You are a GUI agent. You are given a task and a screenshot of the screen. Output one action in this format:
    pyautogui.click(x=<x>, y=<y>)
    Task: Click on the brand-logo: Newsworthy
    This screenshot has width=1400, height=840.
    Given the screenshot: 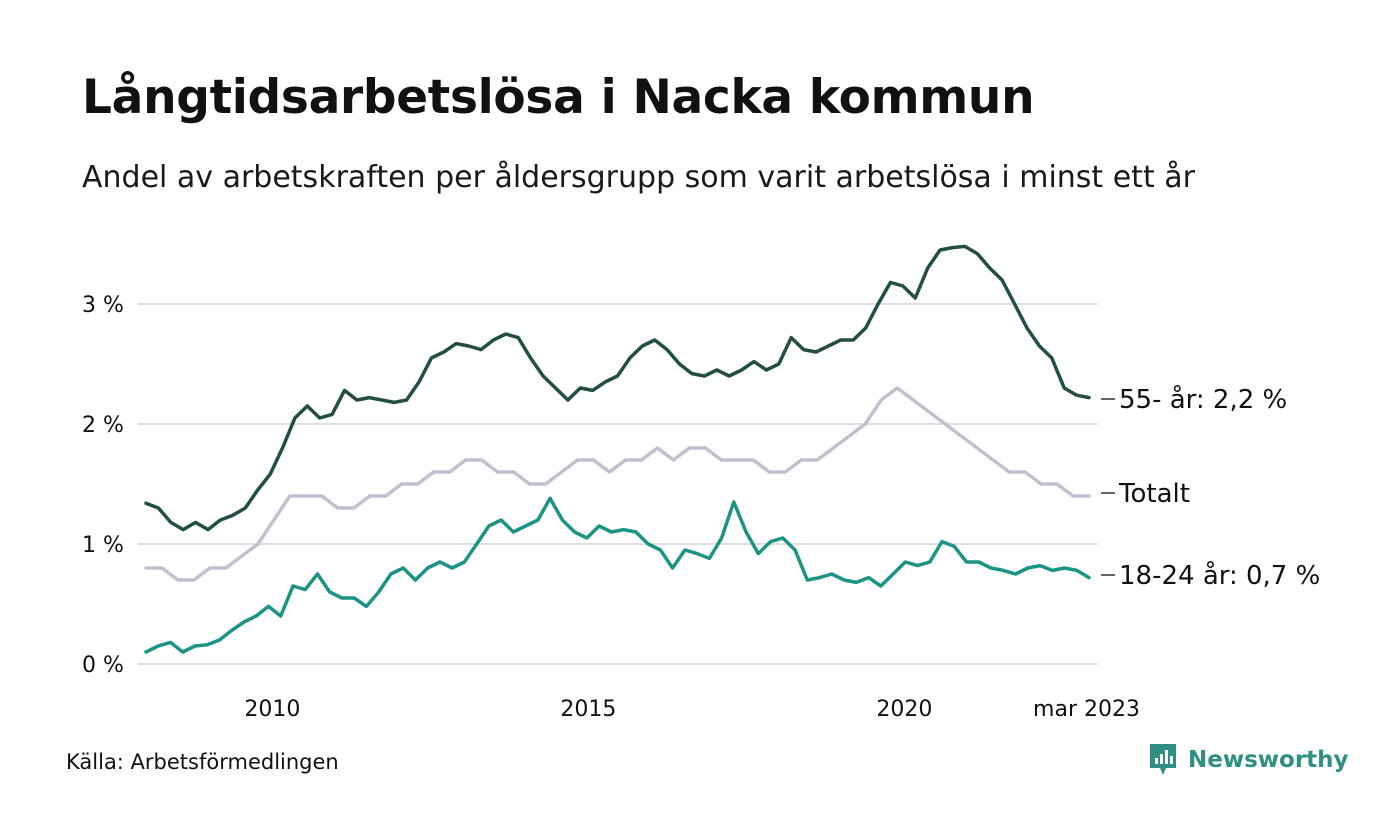 What is the action you would take?
    pyautogui.click(x=1248, y=760)
    